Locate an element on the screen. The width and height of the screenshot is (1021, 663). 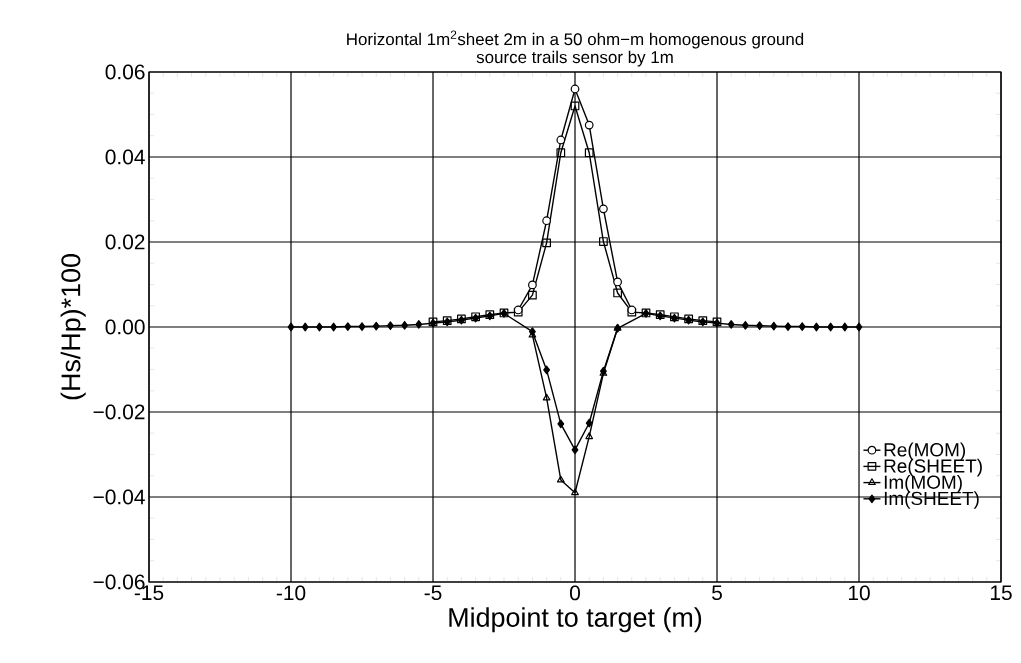
x-tick-label: 5 is located at coordinates (717, 593).